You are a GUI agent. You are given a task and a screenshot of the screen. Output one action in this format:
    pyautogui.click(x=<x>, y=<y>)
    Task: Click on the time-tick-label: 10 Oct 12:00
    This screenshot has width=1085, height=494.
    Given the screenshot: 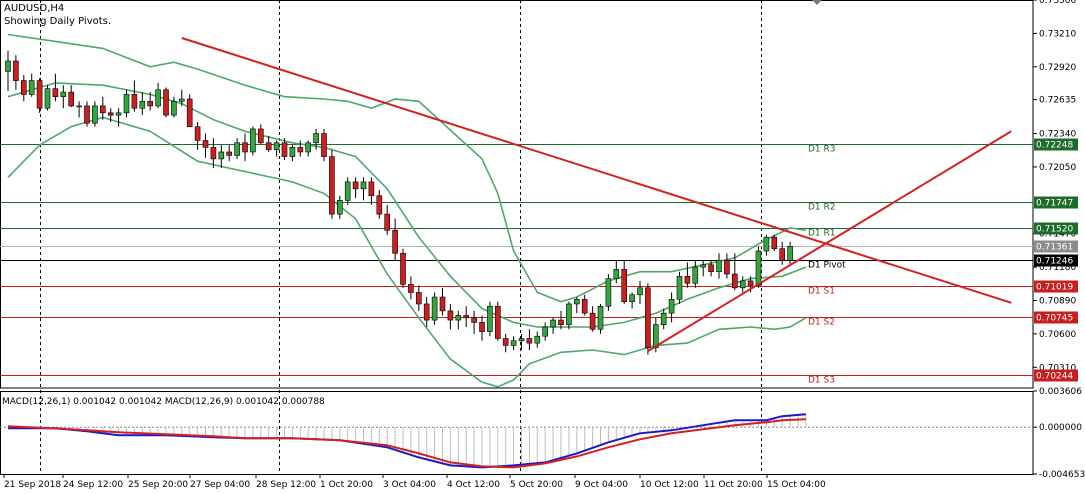 What is the action you would take?
    pyautogui.click(x=669, y=485)
    